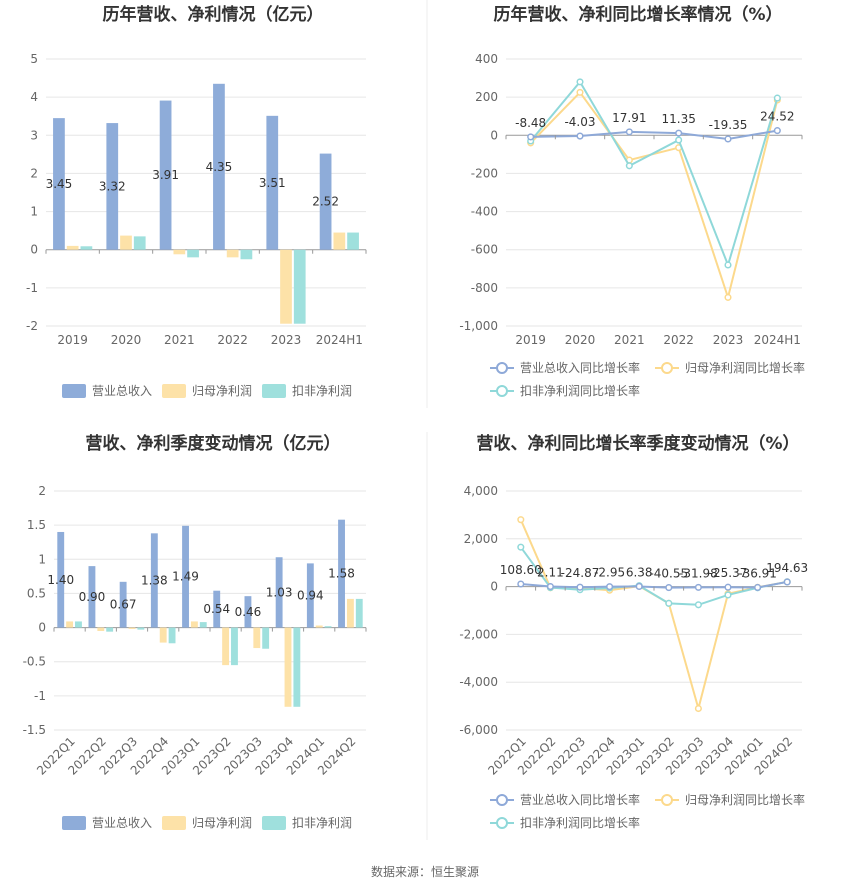 Image resolution: width=850 pixels, height=891 pixels. Describe the element at coordinates (34, 173) in the screenshot. I see `y-tick-label: 2` at that location.